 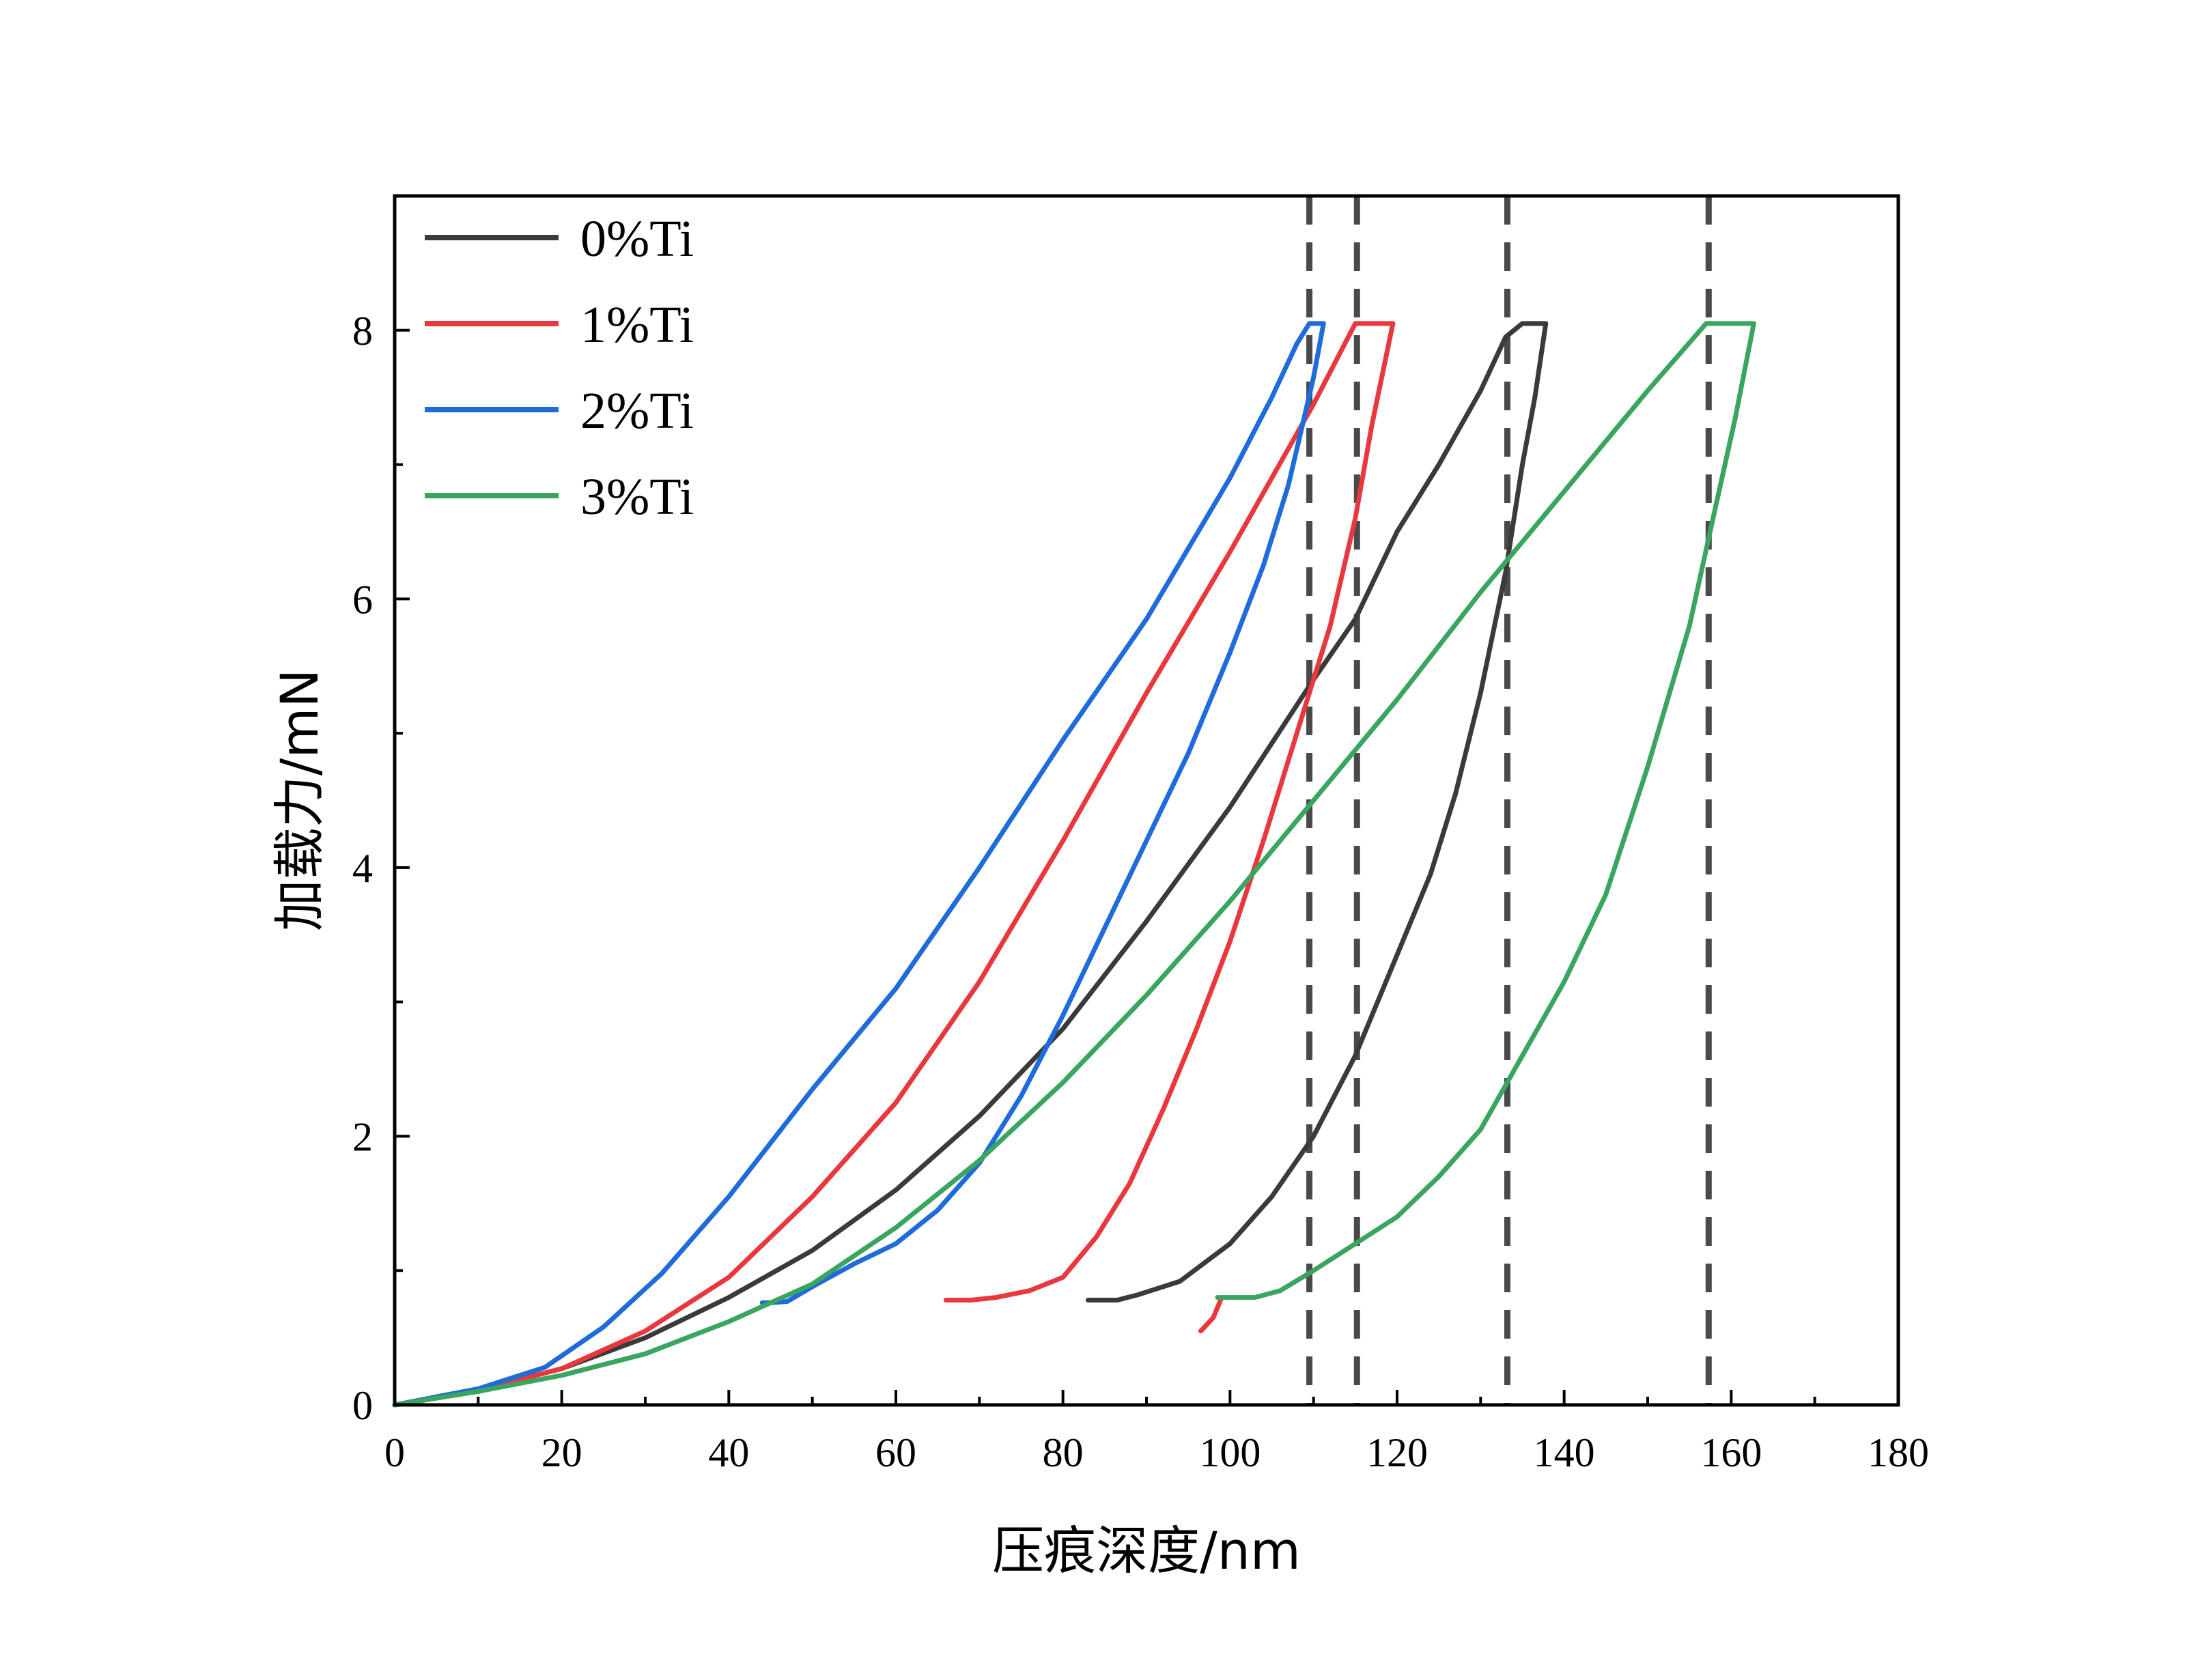 What do you see at coordinates (300, 800) in the screenshot?
I see `y-axis-title: 加载力/mN` at bounding box center [300, 800].